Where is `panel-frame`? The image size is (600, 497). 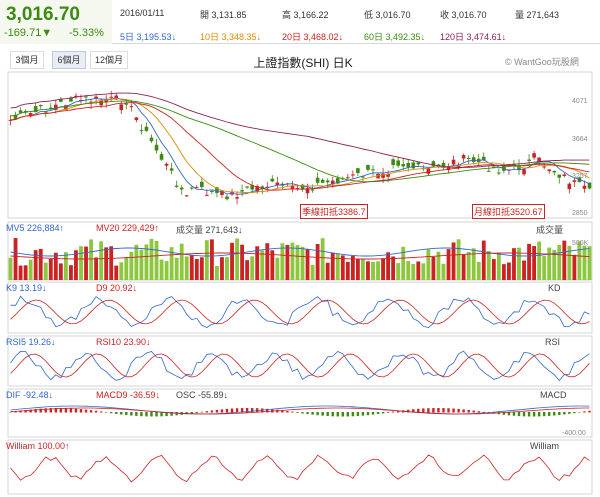
panel-frame is located at coordinates (300, 413).